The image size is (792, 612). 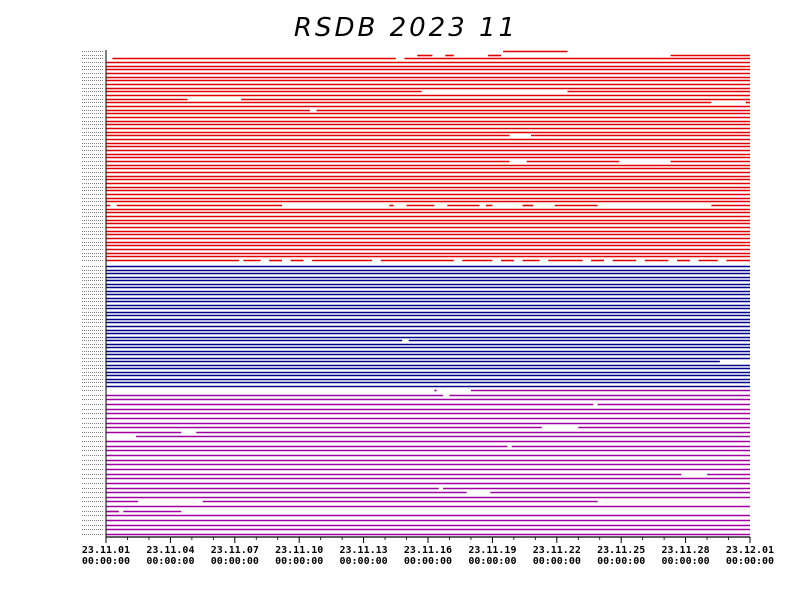 I want to click on chart-title: RSDB 2023 11, so click(x=406, y=28).